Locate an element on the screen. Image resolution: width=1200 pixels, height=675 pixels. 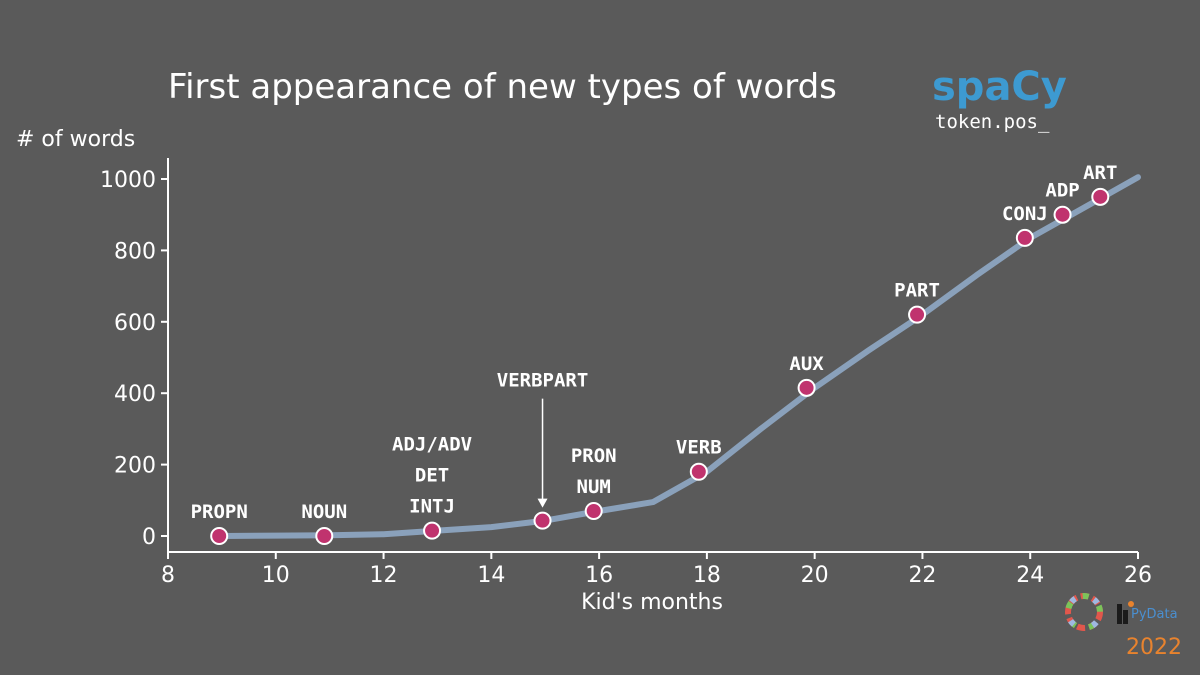
point-label: VERB is located at coordinates (699, 448).